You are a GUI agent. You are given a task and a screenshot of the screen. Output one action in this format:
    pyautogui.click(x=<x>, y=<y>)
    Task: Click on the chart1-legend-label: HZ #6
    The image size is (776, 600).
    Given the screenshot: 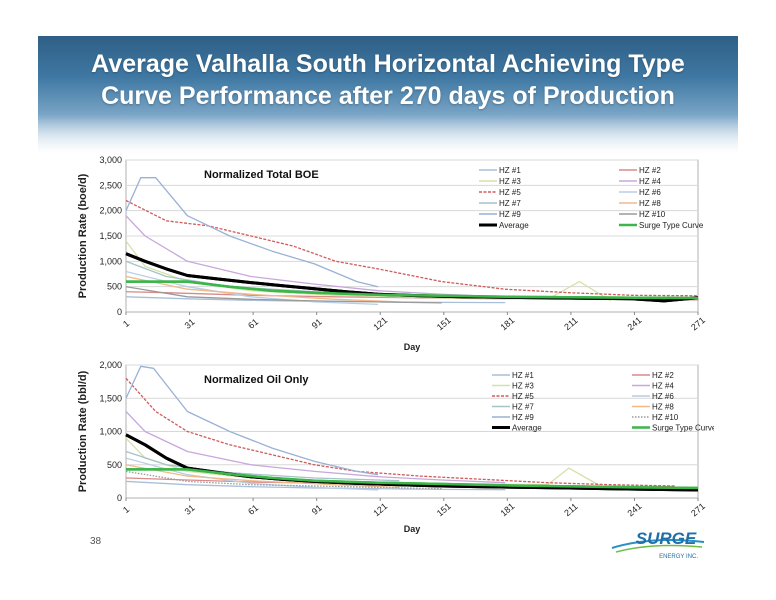 What is the action you would take?
    pyautogui.click(x=650, y=192)
    